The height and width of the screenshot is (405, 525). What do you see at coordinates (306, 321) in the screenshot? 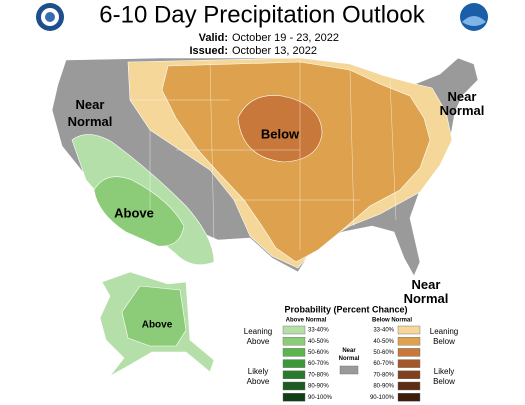
I see `legend-header: Above Normal` at bounding box center [306, 321].